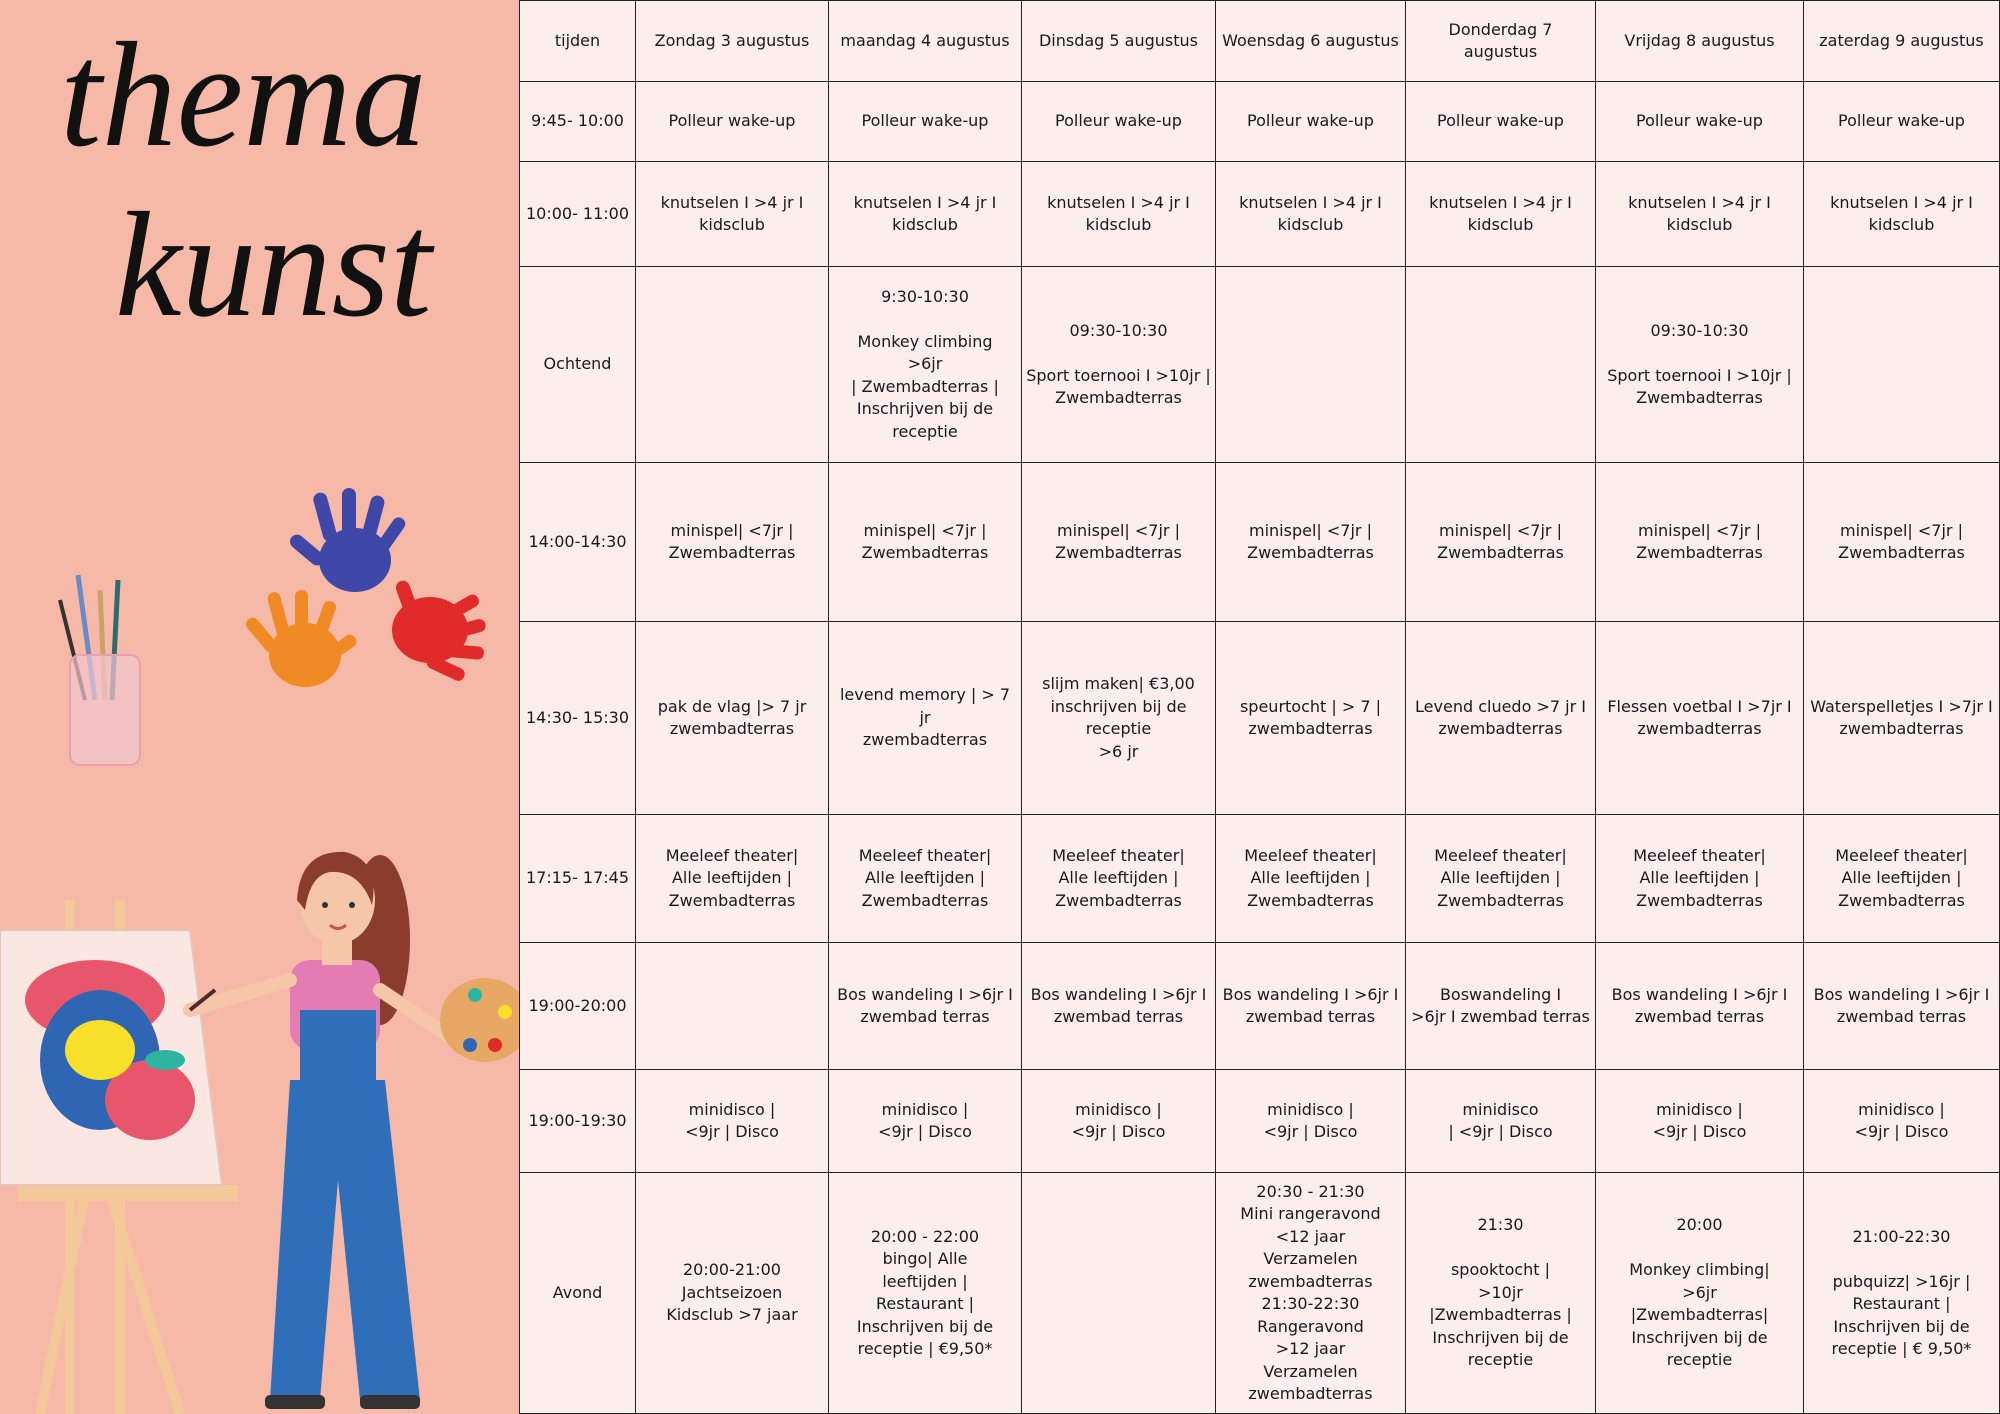 This screenshot has width=2000, height=1414. I want to click on title-line: kunst, so click(273, 265).